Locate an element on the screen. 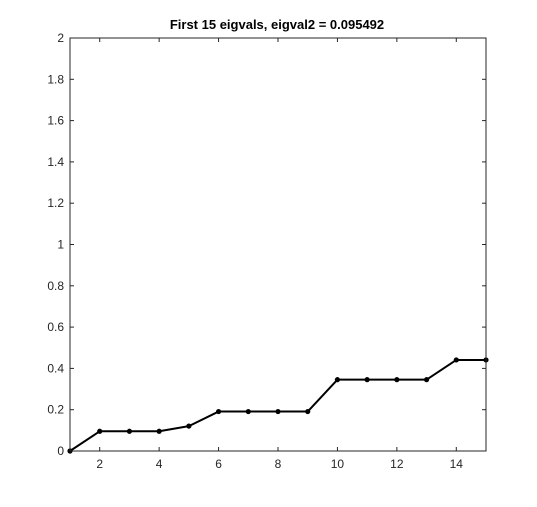  y-tick-label: 1.4 is located at coordinates (55, 162).